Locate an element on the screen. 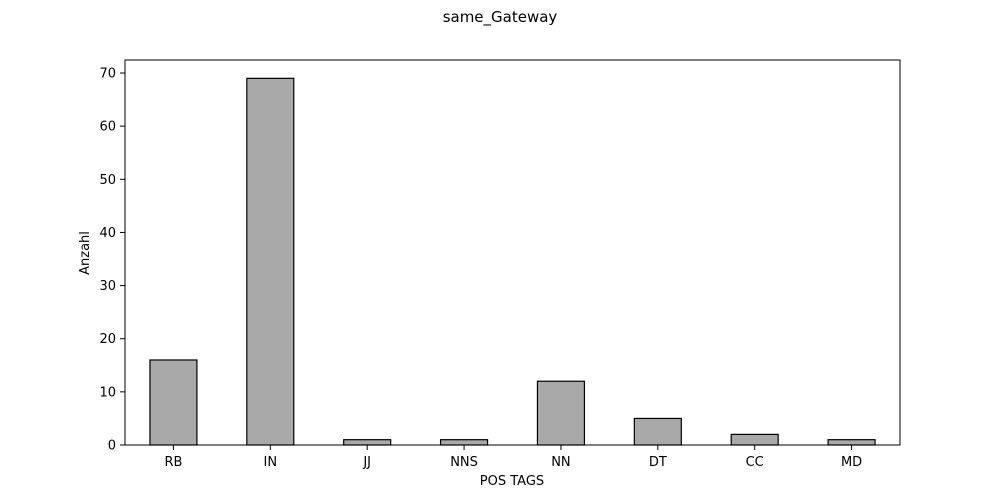  x-tick-label: CC is located at coordinates (755, 462).